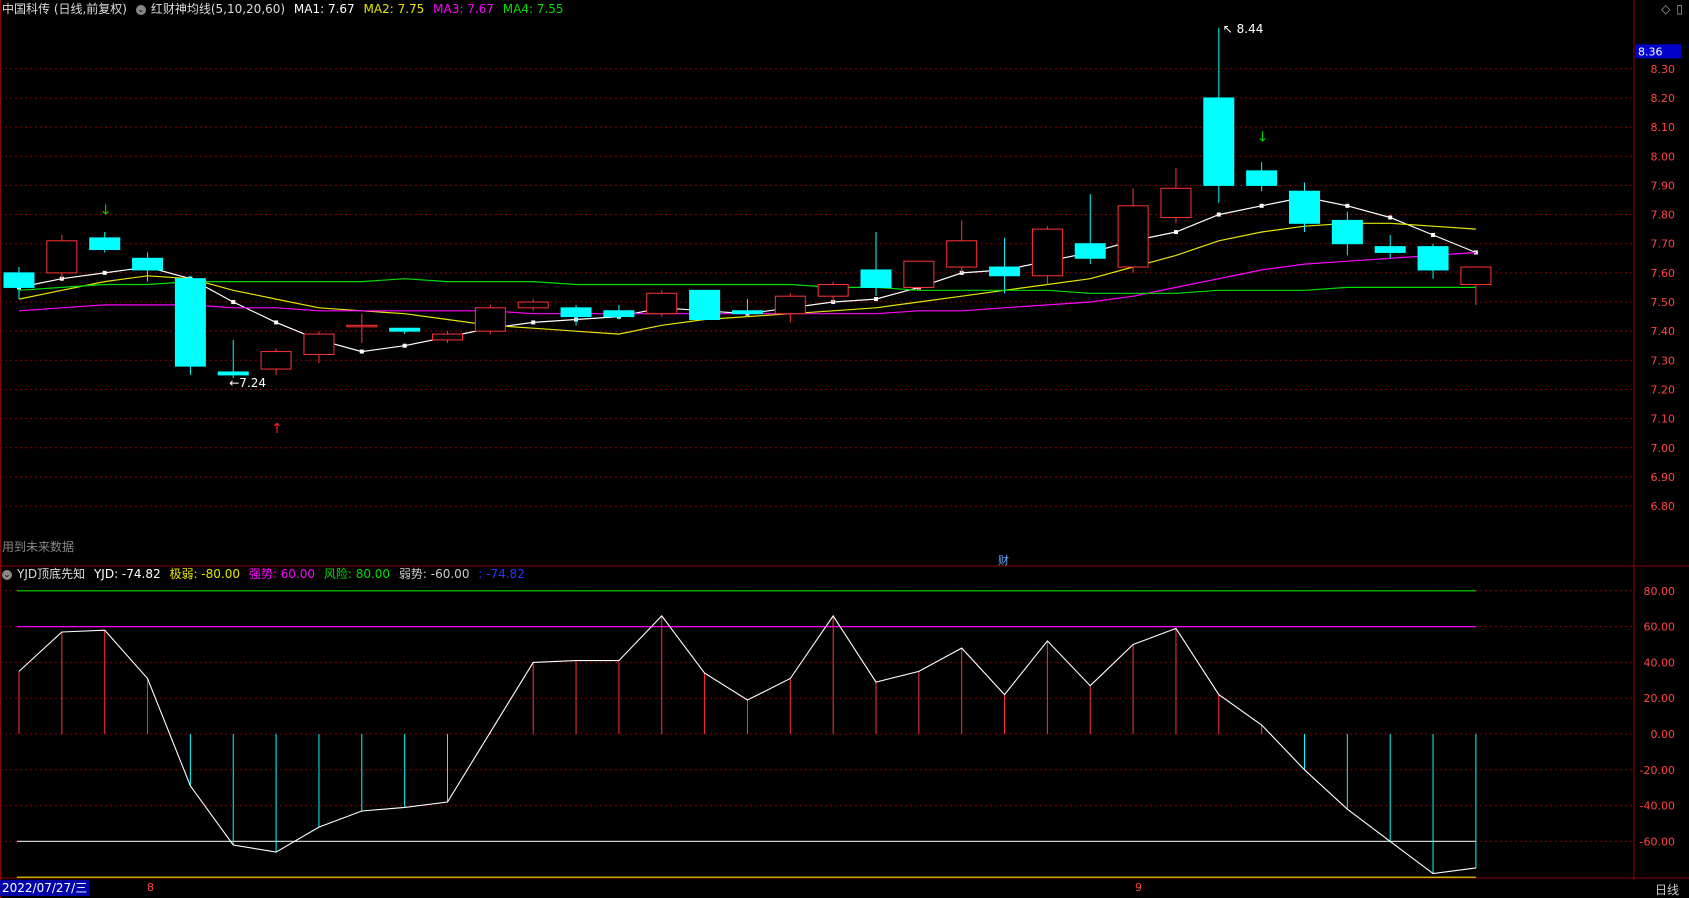 Image resolution: width=1689 pixels, height=898 pixels. I want to click on indicator-name: 红财神均线(5,10,20,60), so click(218, 9).